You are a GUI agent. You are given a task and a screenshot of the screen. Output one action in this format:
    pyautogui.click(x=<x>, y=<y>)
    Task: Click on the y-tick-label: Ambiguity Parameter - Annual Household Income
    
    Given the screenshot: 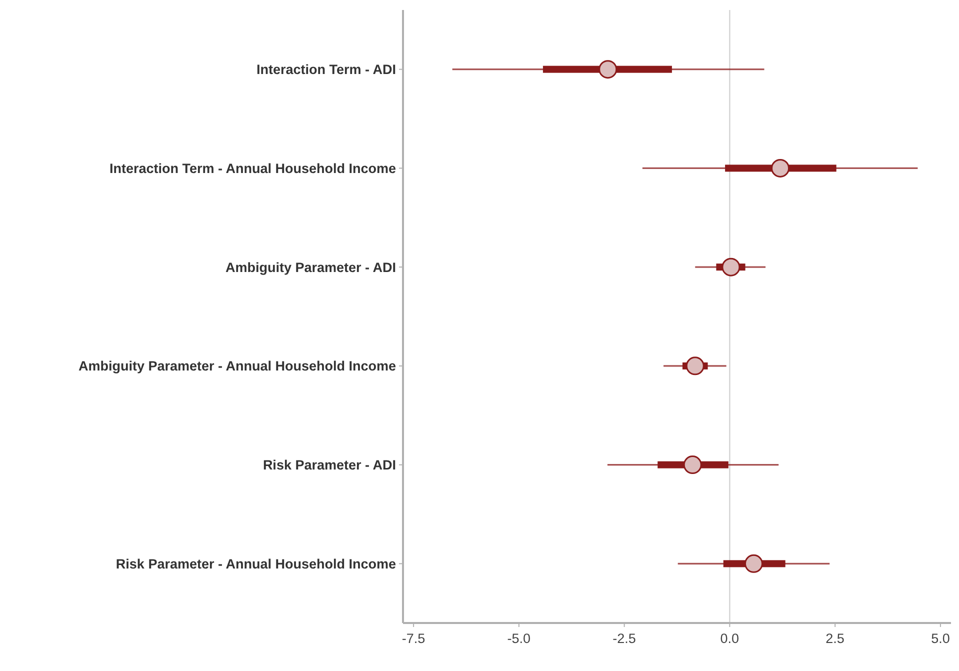 What is the action you would take?
    pyautogui.click(x=237, y=366)
    